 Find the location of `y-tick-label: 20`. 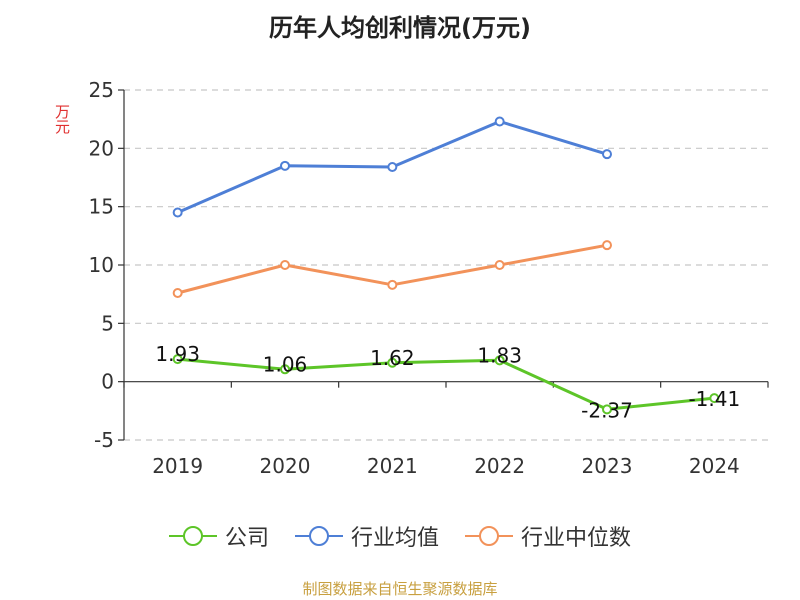

y-tick-label: 20 is located at coordinates (101, 148).